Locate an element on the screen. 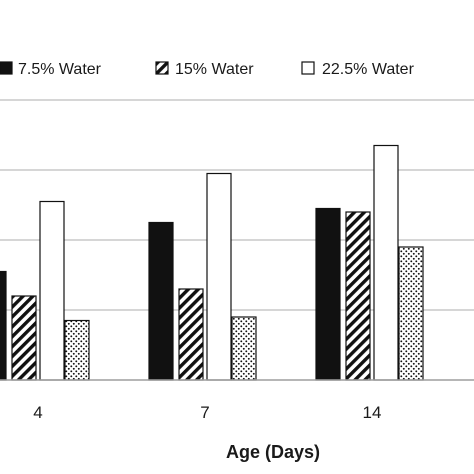 Image resolution: width=474 pixels, height=474 pixels. legend-label: 22.5% Water is located at coordinates (368, 69).